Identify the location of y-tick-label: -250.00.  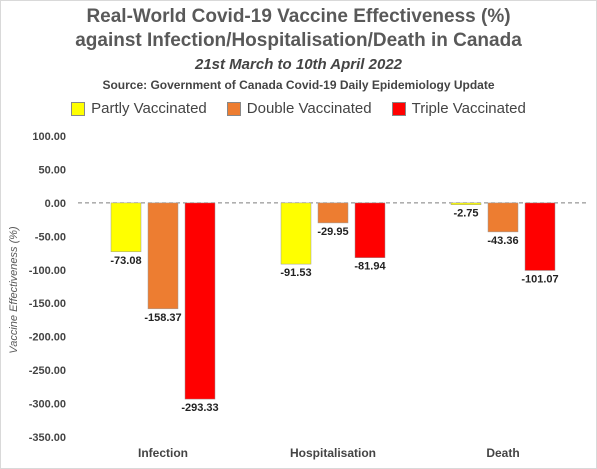
(47, 371).